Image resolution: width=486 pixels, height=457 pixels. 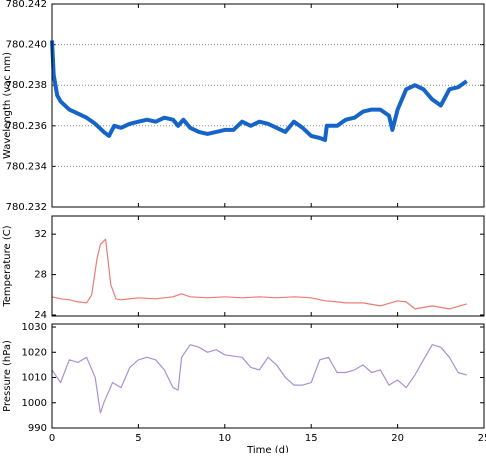 I want to click on x-tick-label: 10, so click(x=224, y=438).